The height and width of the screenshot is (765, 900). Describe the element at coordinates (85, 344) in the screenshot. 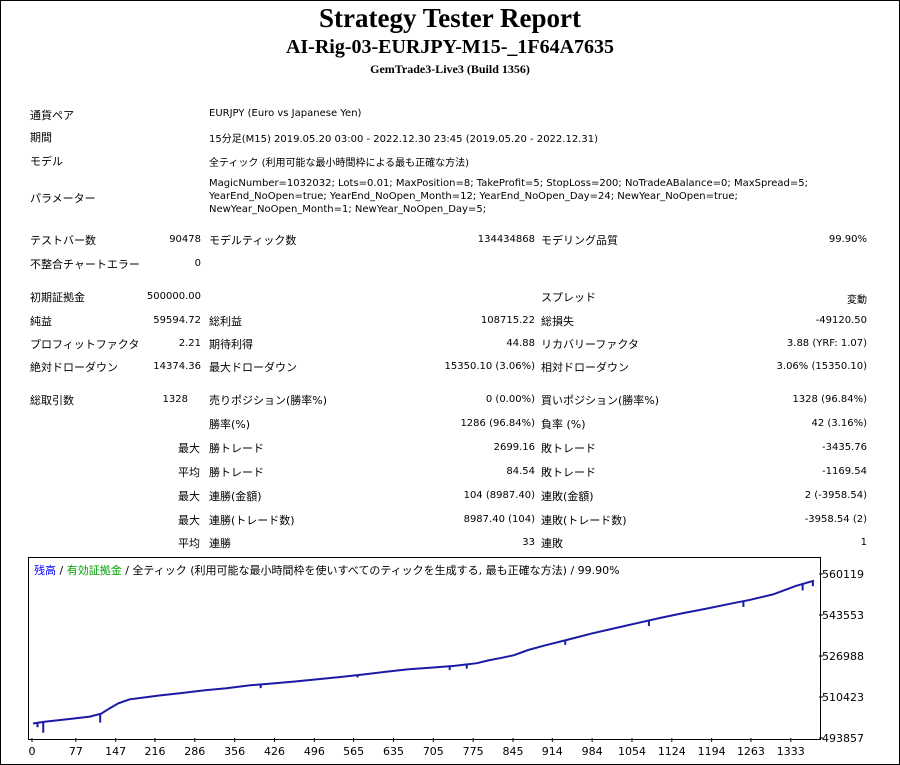

I see `profit-factor-label: プロフィットファクタ` at that location.